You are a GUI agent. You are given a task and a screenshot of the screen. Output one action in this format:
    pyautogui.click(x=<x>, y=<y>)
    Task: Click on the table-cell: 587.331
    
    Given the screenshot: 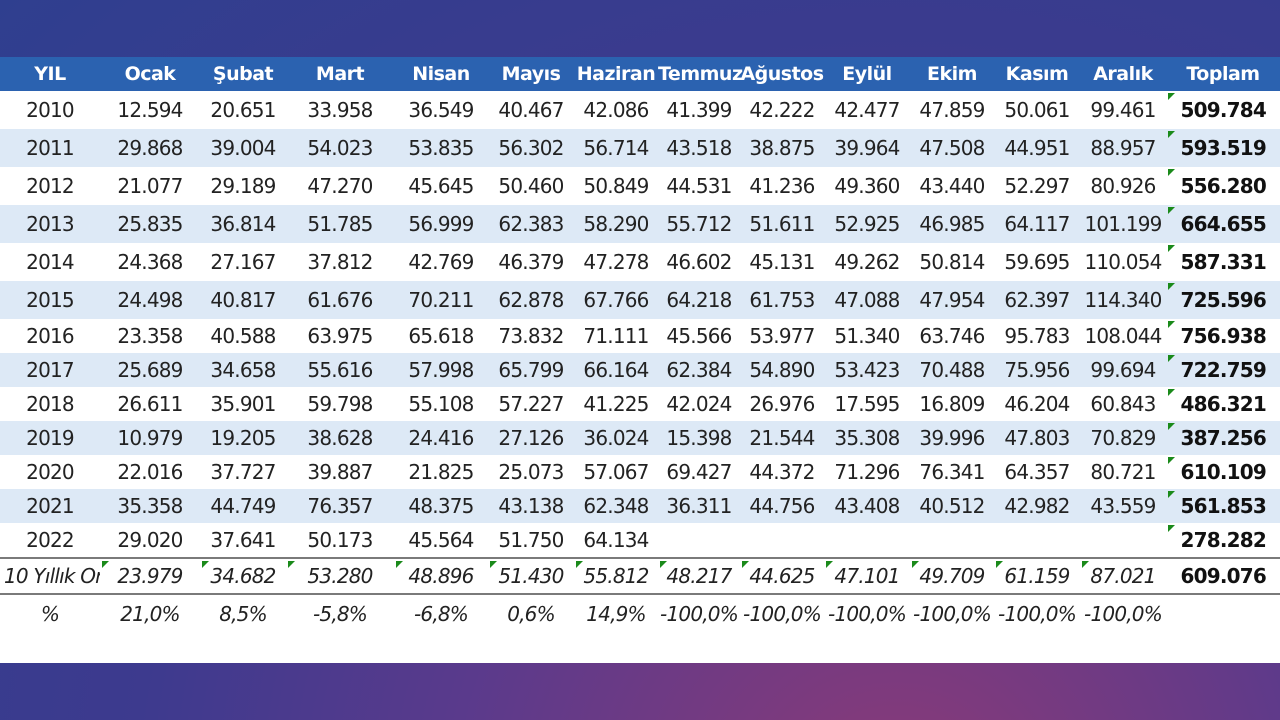 What is the action you would take?
    pyautogui.click(x=1223, y=262)
    